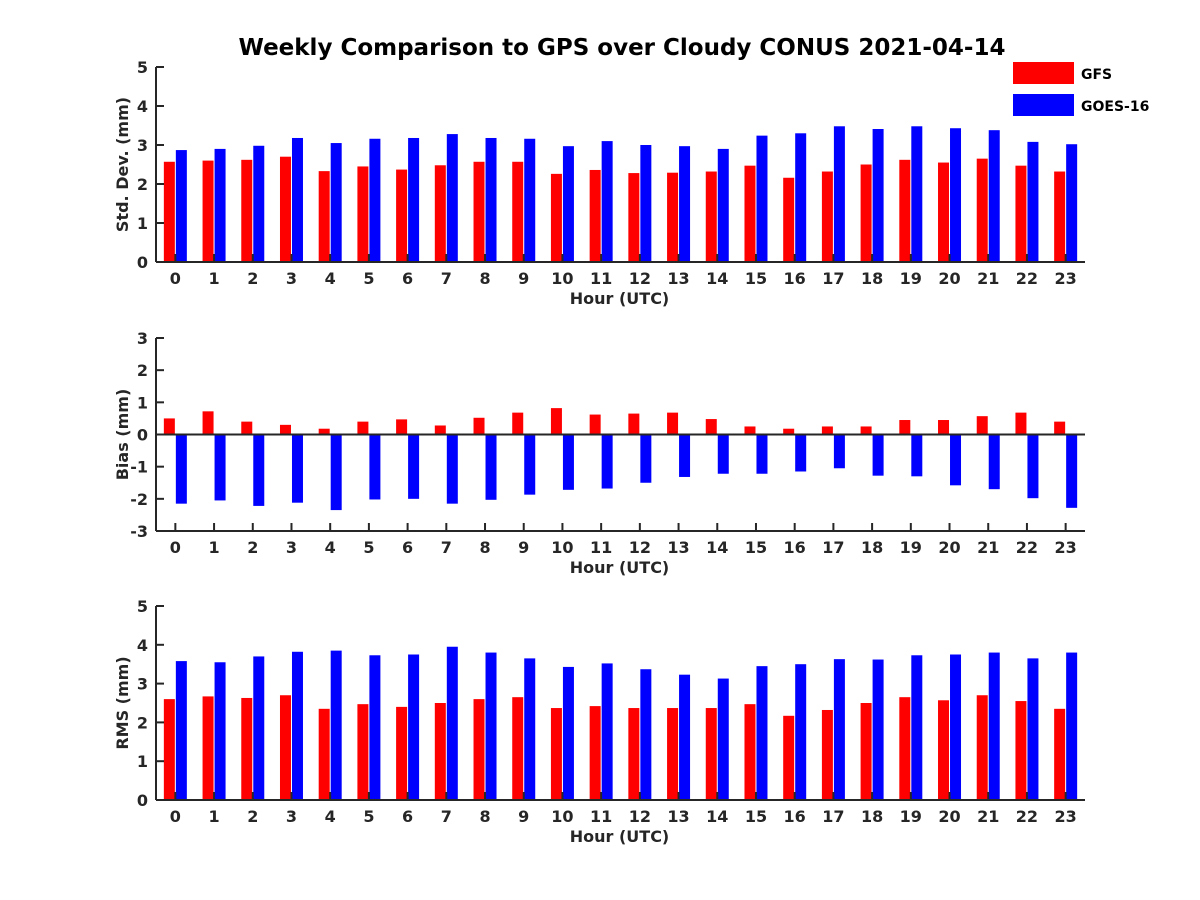 The image size is (1200, 900). Describe the element at coordinates (139, 467) in the screenshot. I see `y-tick-label: -1` at that location.